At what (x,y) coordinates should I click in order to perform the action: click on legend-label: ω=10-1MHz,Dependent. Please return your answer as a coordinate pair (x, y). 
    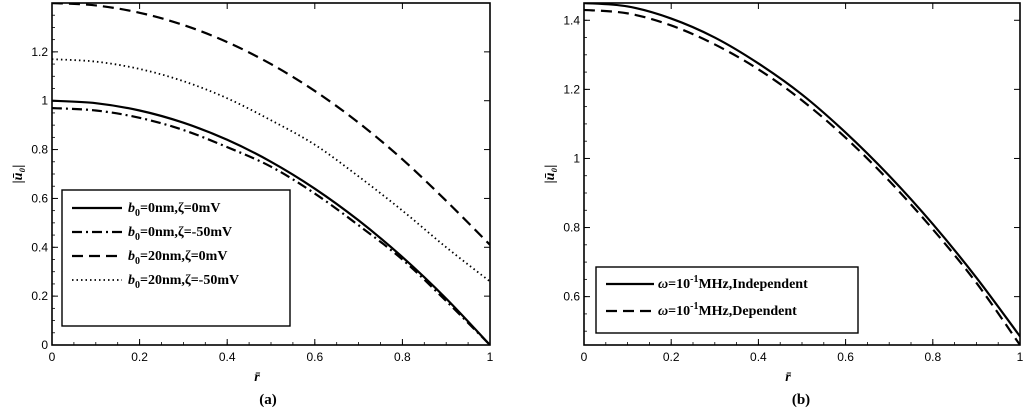
    Looking at the image, I should click on (727, 310).